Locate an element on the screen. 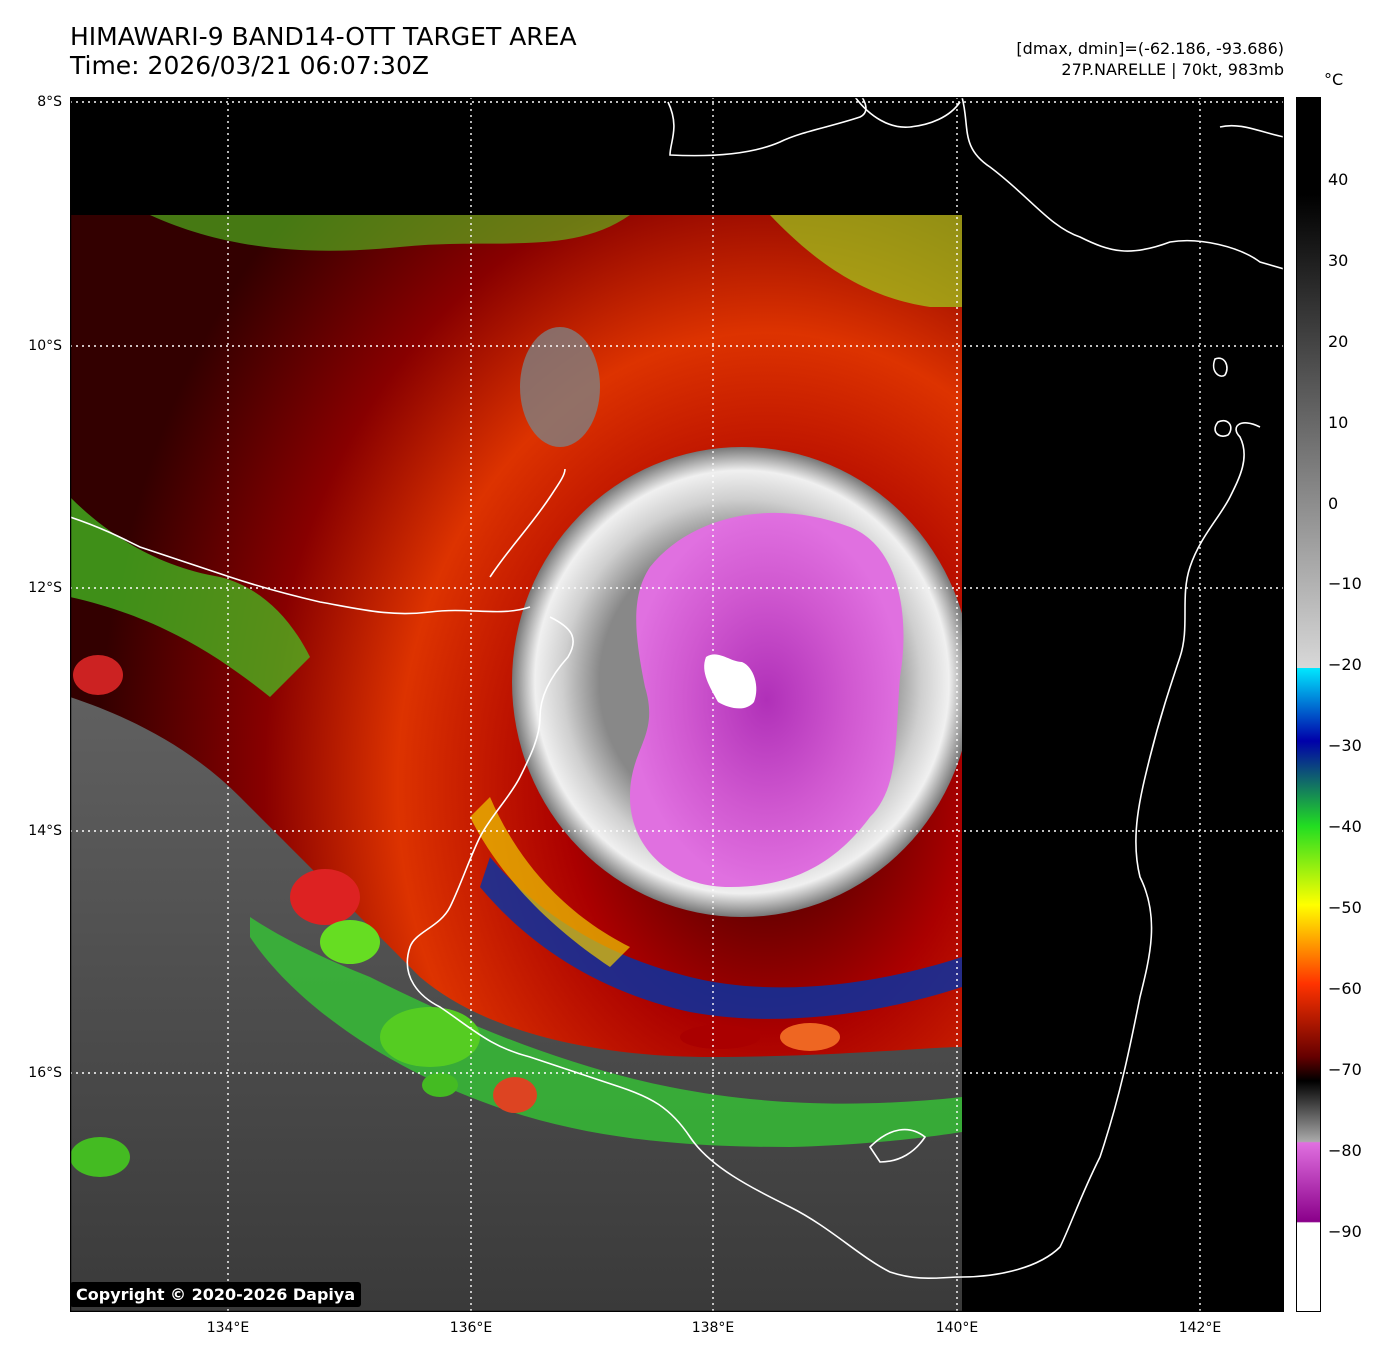 The width and height of the screenshot is (1388, 1361). colorbar-tick-minus30: −30 is located at coordinates (1345, 745).